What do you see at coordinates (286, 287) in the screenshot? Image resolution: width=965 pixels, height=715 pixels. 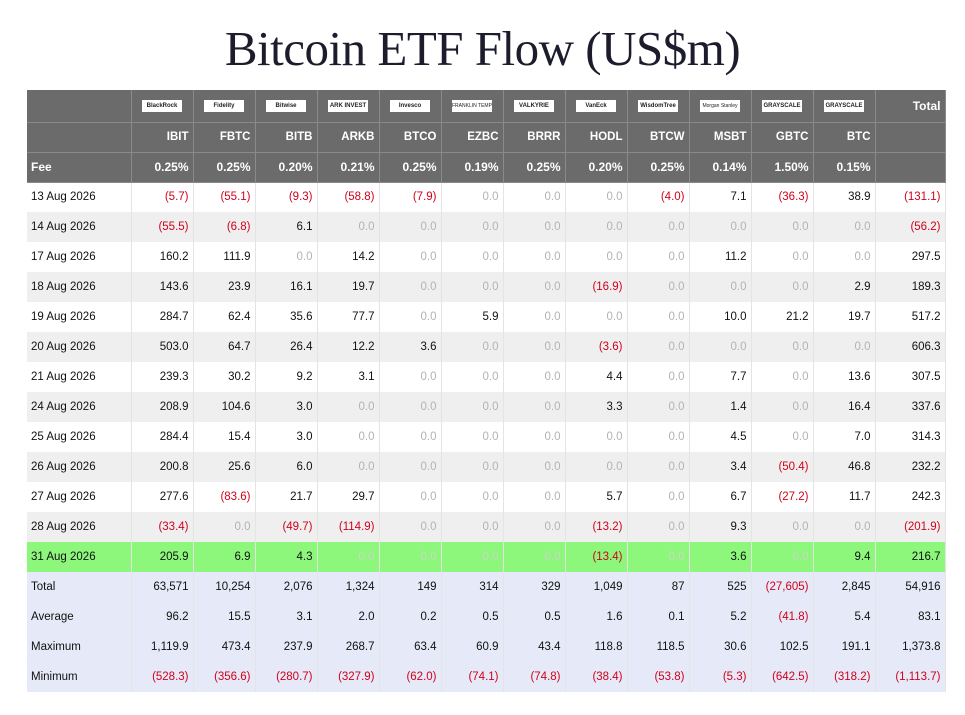 I see `flow-cell: 16.1` at bounding box center [286, 287].